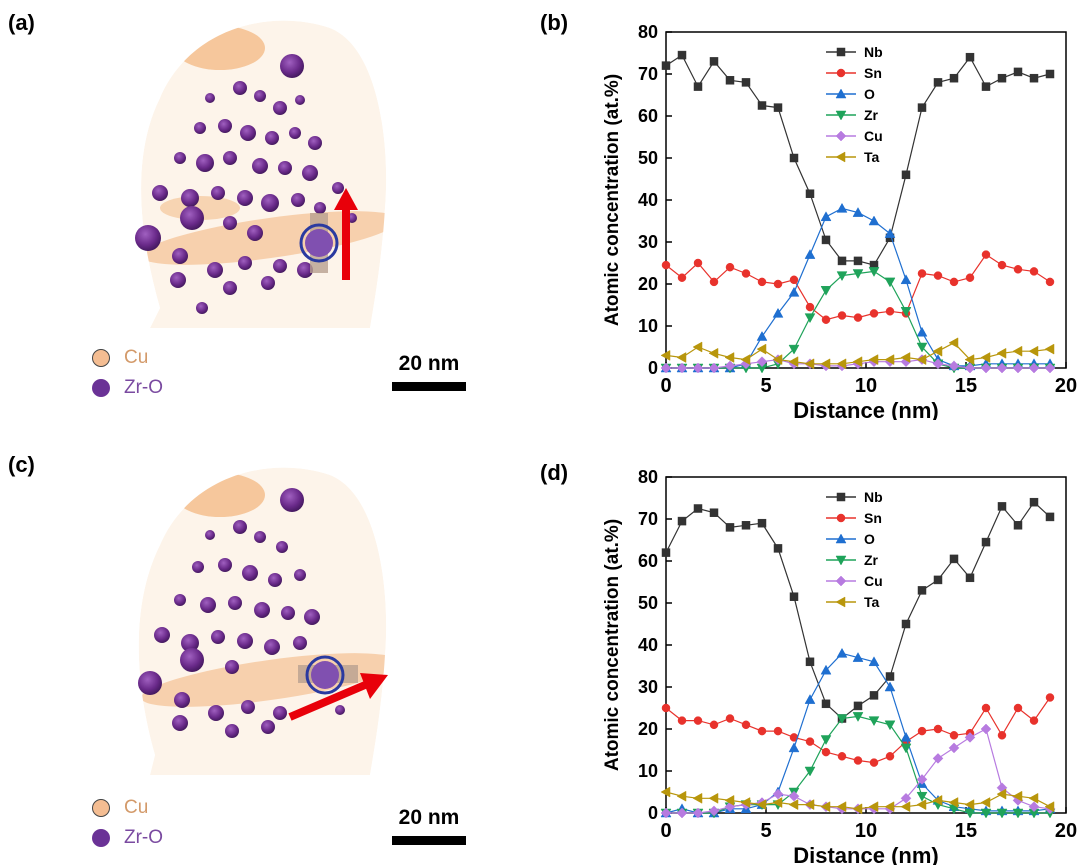 Image resolution: width=1088 pixels, height=868 pixels. Describe the element at coordinates (858, 287) in the screenshot. I see `series-sn-b` at that location.